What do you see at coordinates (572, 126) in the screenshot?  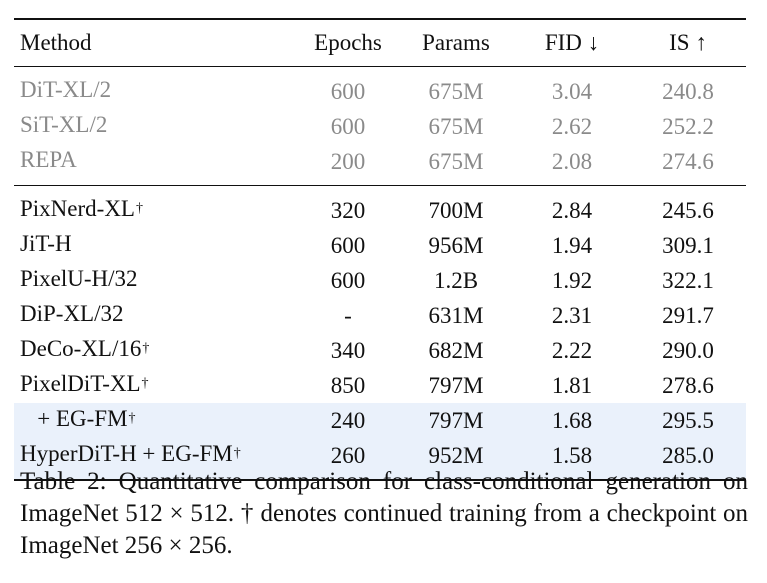 I see `cell-fid: 2.62` at bounding box center [572, 126].